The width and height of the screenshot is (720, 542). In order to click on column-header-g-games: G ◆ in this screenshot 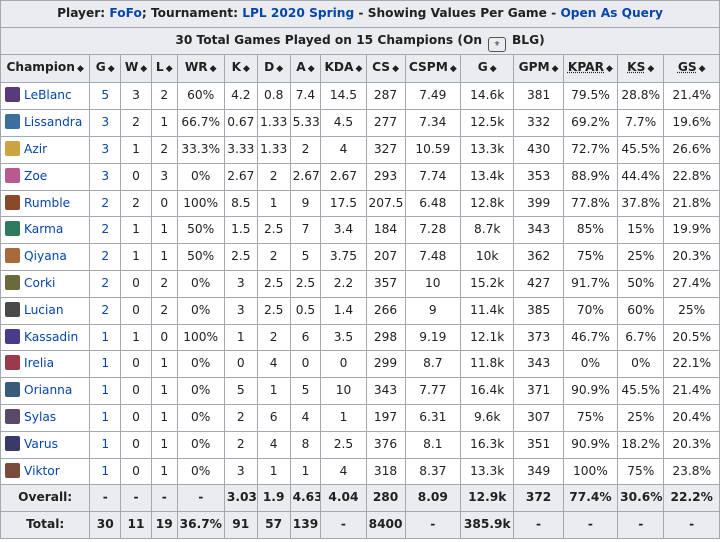, I will do `click(105, 68)`.